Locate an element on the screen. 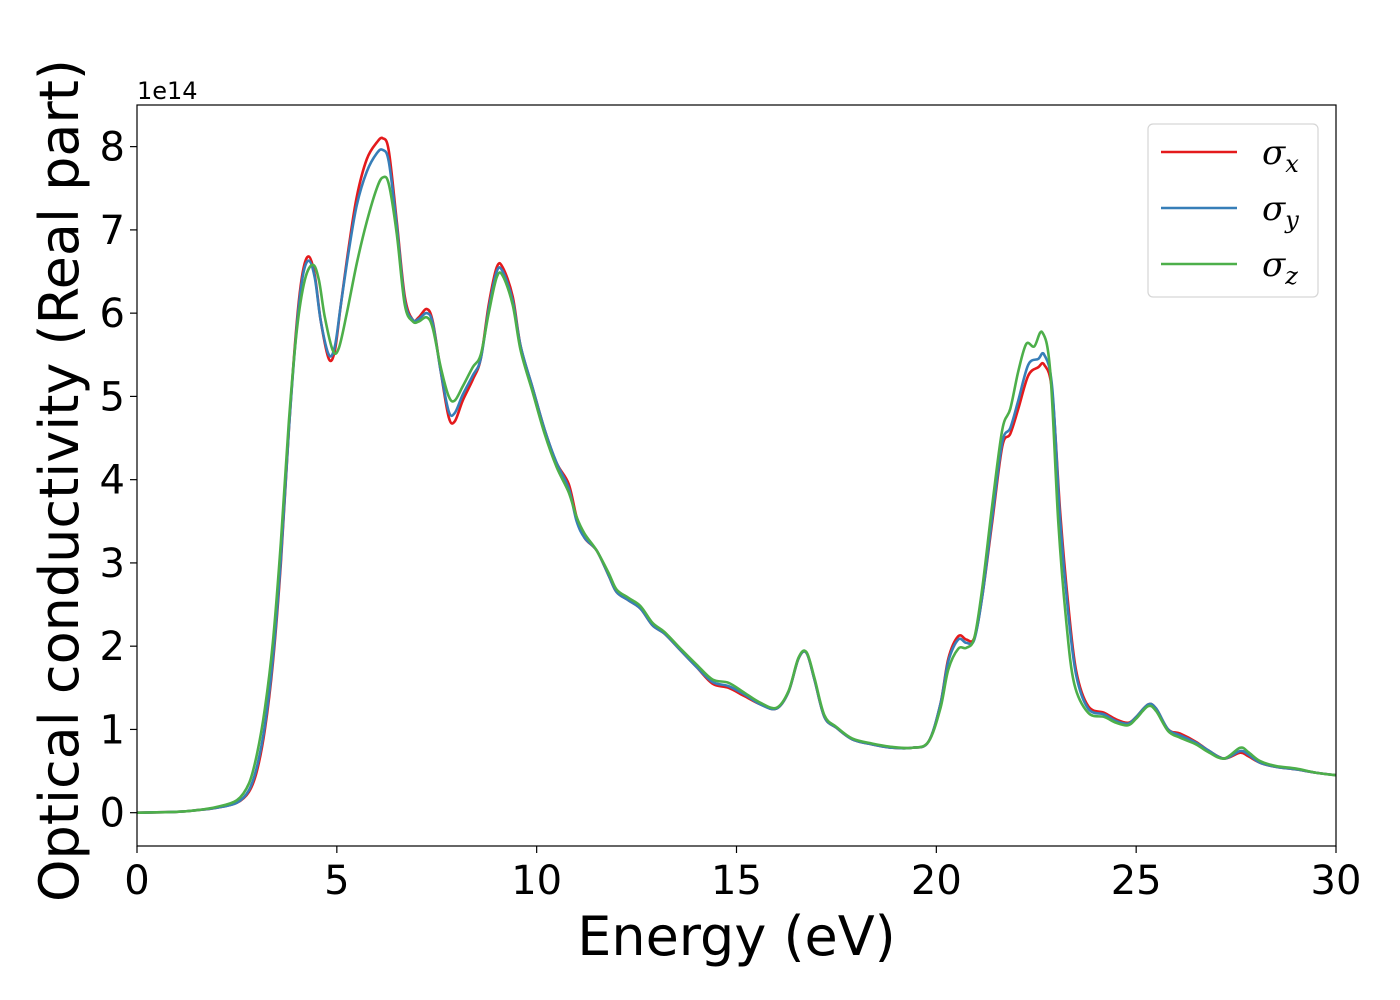 The image size is (1400, 1000). x-tick-label: 15 is located at coordinates (736, 881).